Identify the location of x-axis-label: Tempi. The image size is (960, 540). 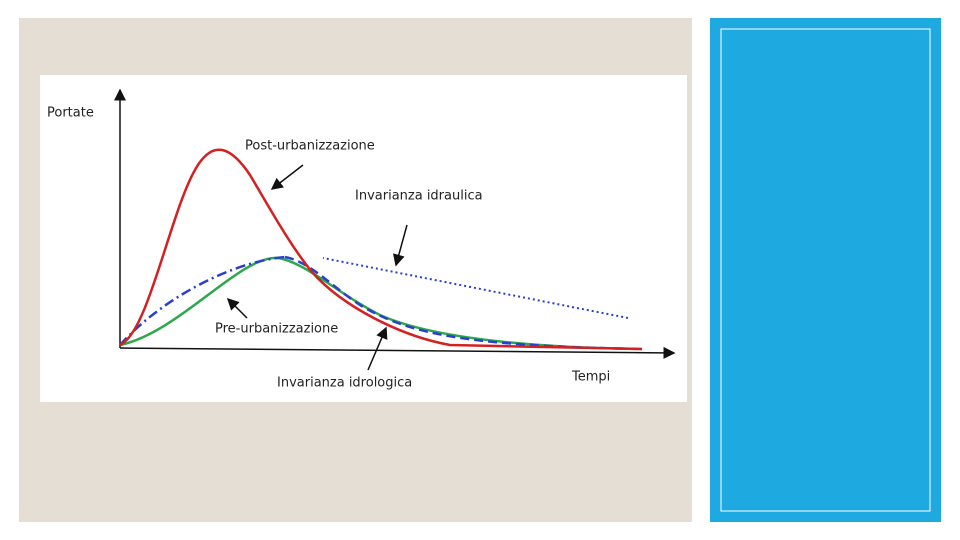
(590, 377).